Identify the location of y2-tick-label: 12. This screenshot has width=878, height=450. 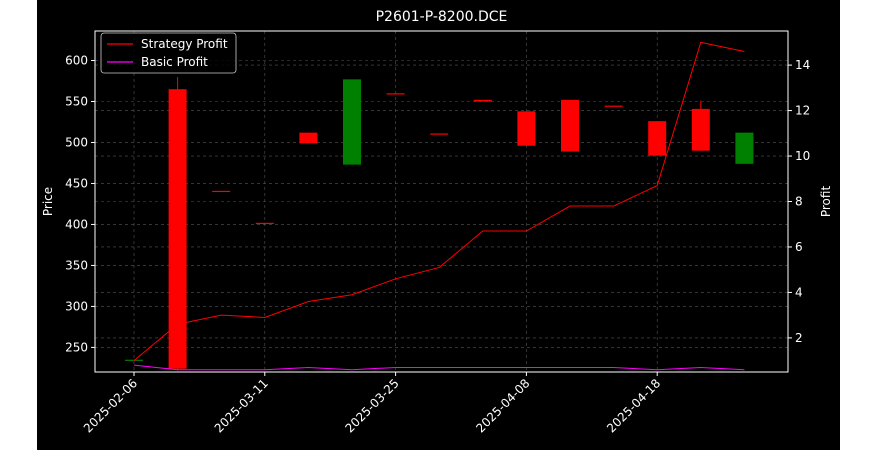
(802, 111).